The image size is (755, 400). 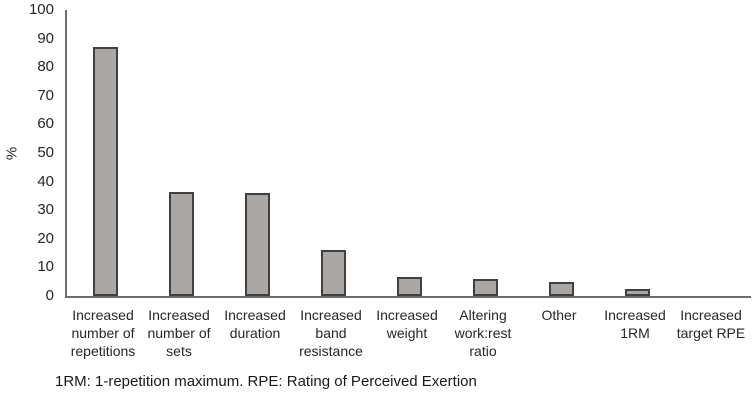 What do you see at coordinates (41, 9) in the screenshot?
I see `y-tick-label: 100` at bounding box center [41, 9].